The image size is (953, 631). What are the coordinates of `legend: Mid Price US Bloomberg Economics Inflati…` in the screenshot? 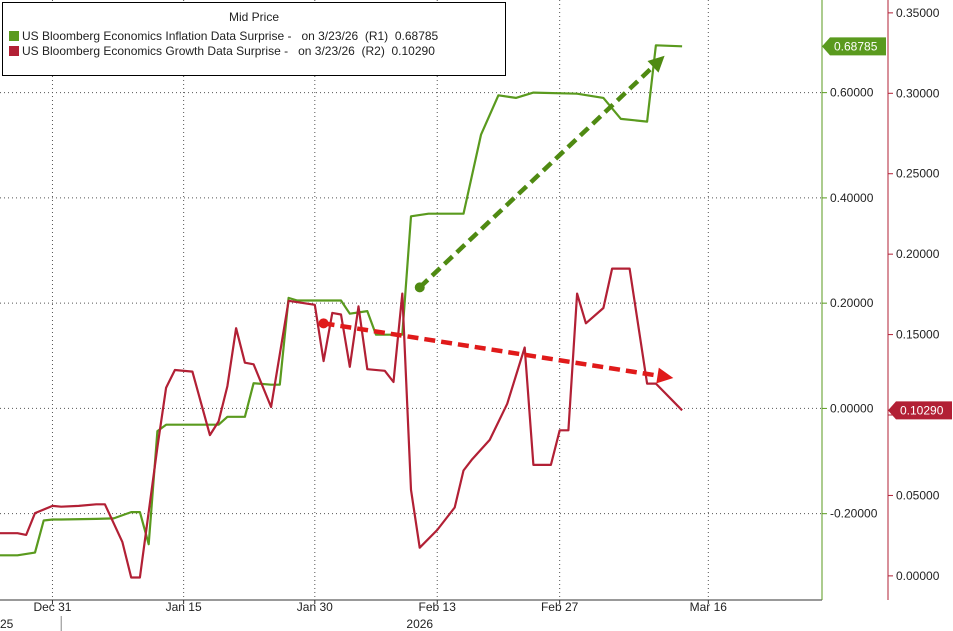 It's located at (254, 39).